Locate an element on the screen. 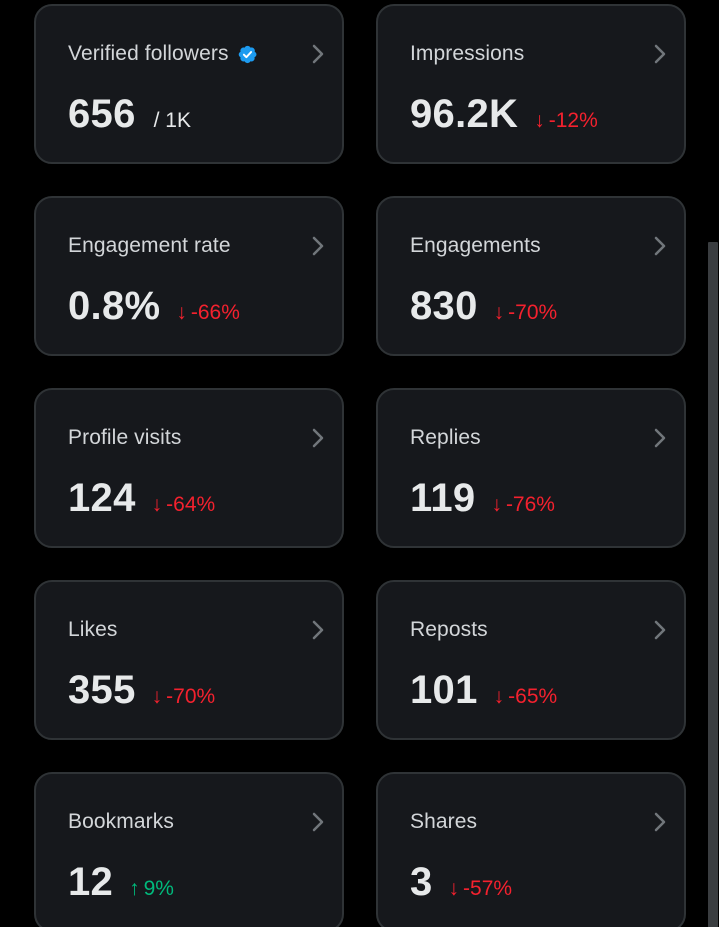 The image size is (719, 927). metric-delta: ↑ 9% is located at coordinates (151, 889).